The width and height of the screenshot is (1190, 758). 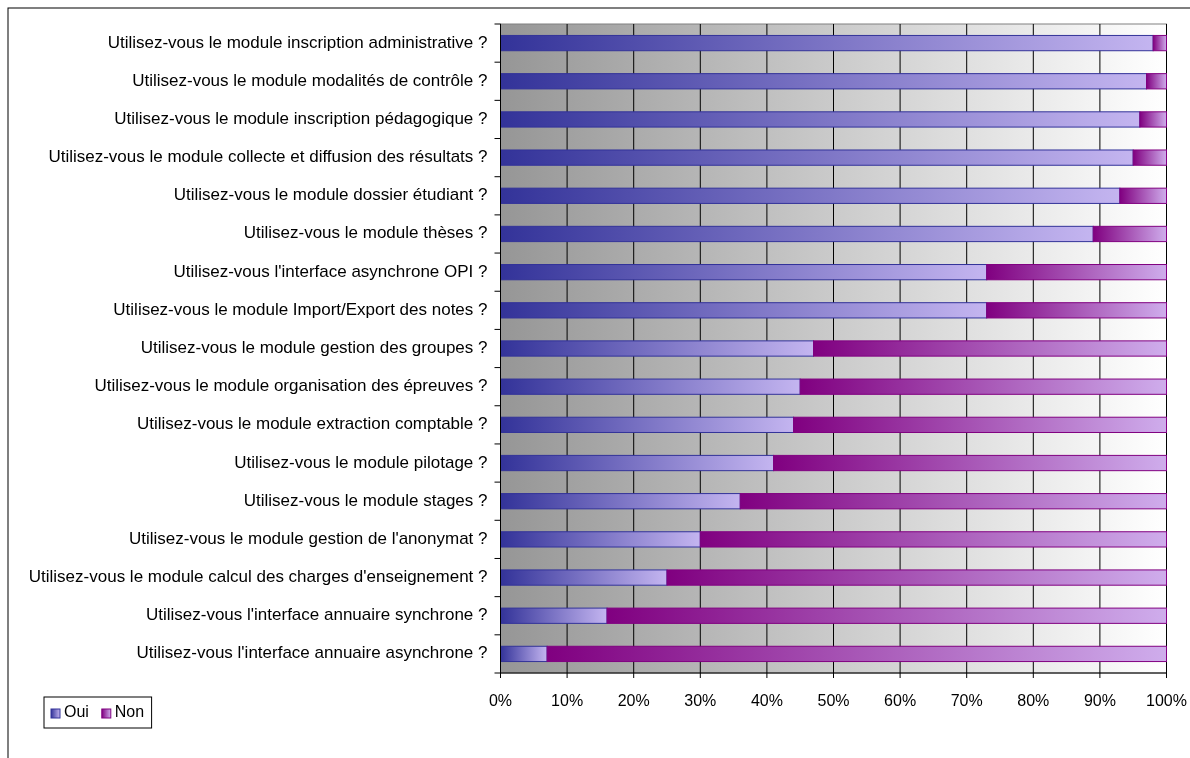 What do you see at coordinates (1099, 700) in the screenshot?
I see `x-tick-label: 90%` at bounding box center [1099, 700].